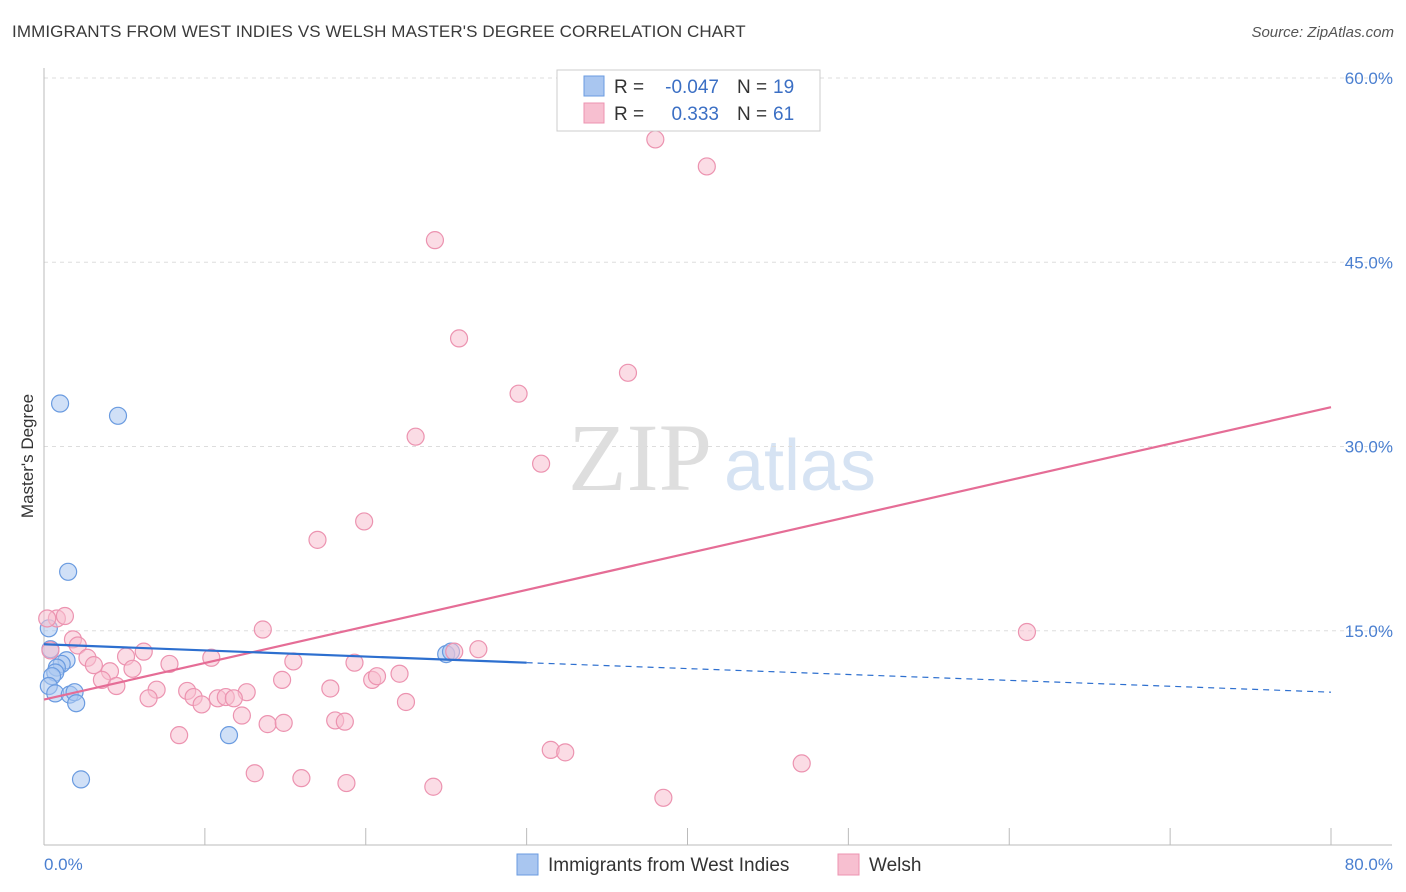  Describe the element at coordinates (1322, 32) in the screenshot. I see `source-label: Source: ZipAtlas.com` at that location.